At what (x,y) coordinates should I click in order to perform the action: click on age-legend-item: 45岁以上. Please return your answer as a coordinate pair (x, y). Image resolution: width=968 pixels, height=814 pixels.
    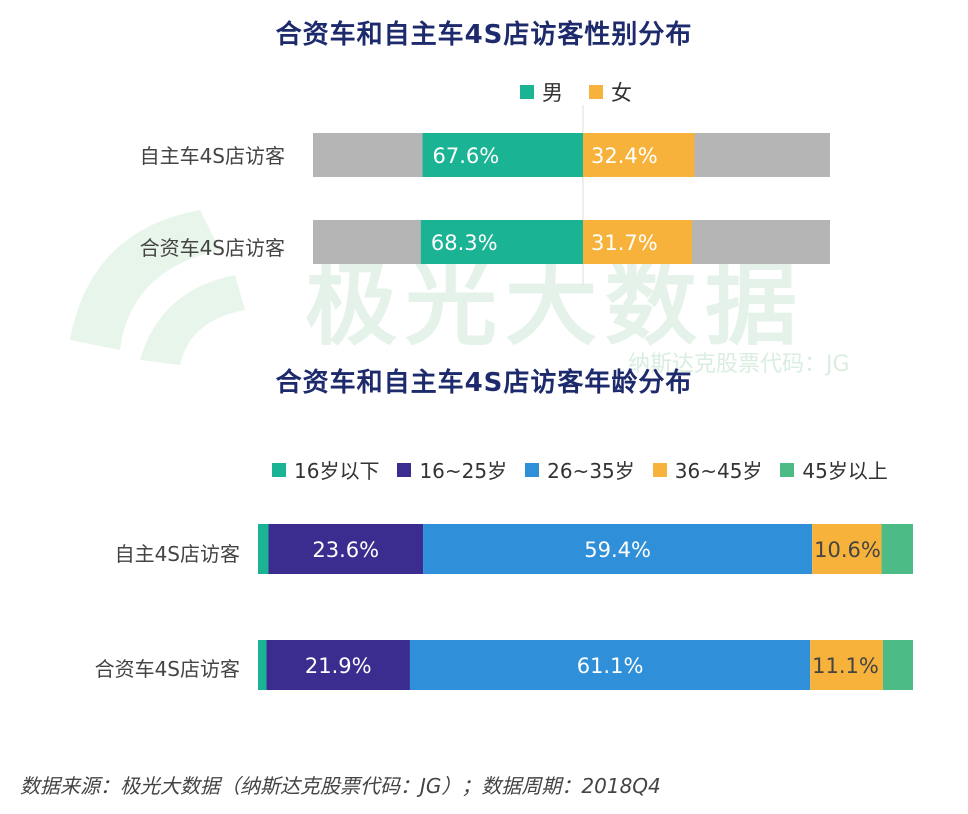
    Looking at the image, I should click on (834, 469).